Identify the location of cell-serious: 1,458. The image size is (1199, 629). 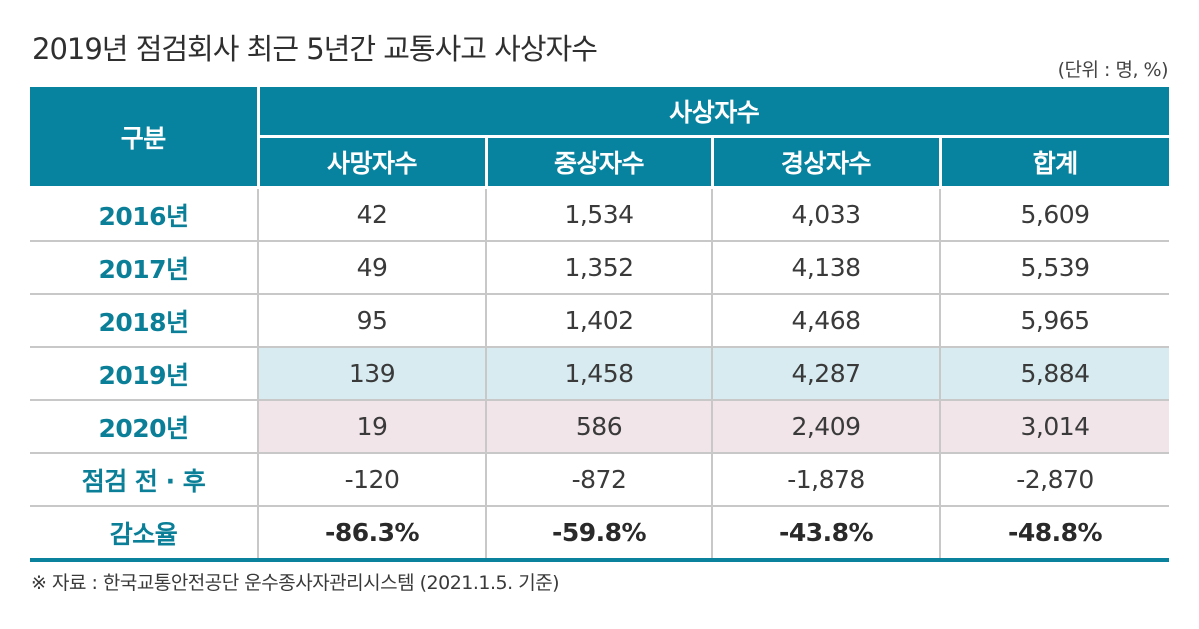
(598, 374).